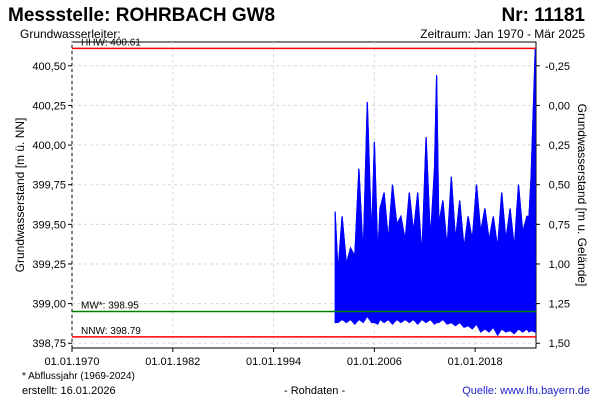  What do you see at coordinates (526, 391) in the screenshot?
I see `source-link: Quelle: www.lfu.bayern.de` at bounding box center [526, 391].